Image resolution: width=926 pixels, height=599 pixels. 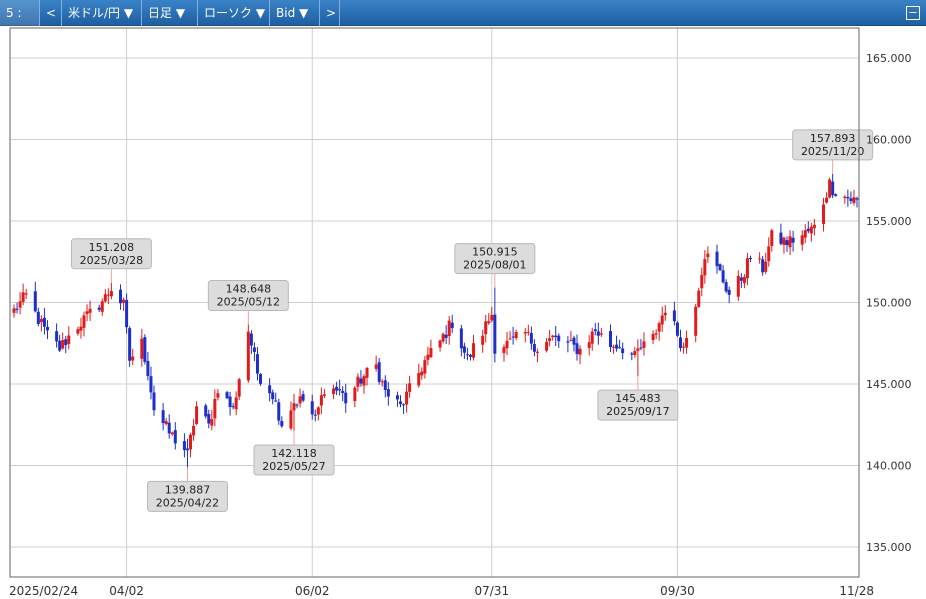 What do you see at coordinates (295, 13) in the screenshot?
I see `price-side-select: Bid ▼` at bounding box center [295, 13].